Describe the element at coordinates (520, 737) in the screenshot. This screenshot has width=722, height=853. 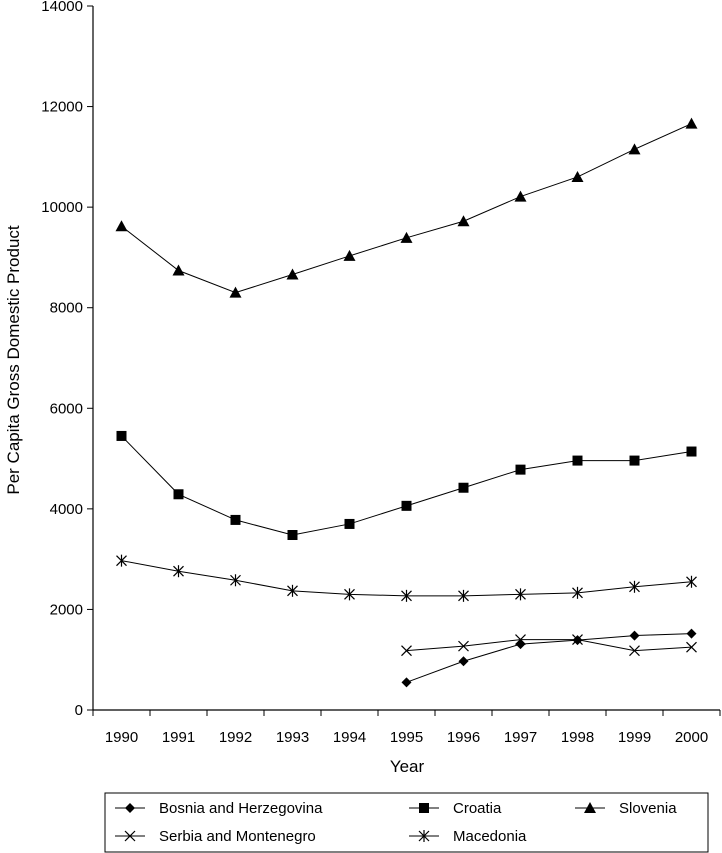
I see `x-tick-label: 1997` at that location.